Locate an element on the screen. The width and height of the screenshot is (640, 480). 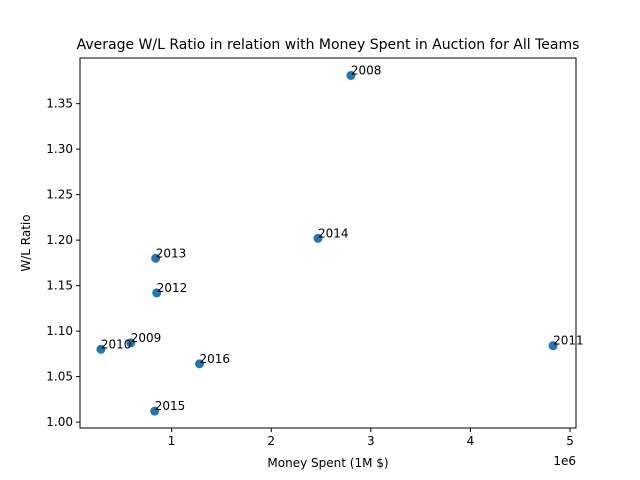
y-tick-label: 1.20 is located at coordinates (59, 240).